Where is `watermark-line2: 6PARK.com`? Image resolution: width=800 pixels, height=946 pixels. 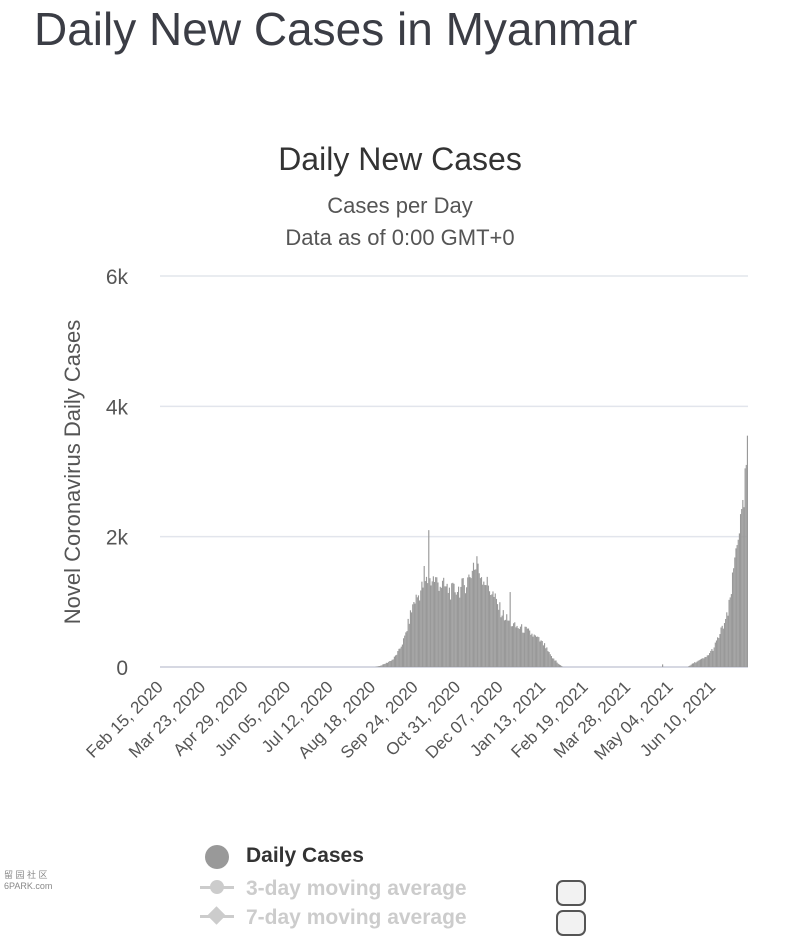 watermark-line2: 6PARK.com is located at coordinates (28, 886).